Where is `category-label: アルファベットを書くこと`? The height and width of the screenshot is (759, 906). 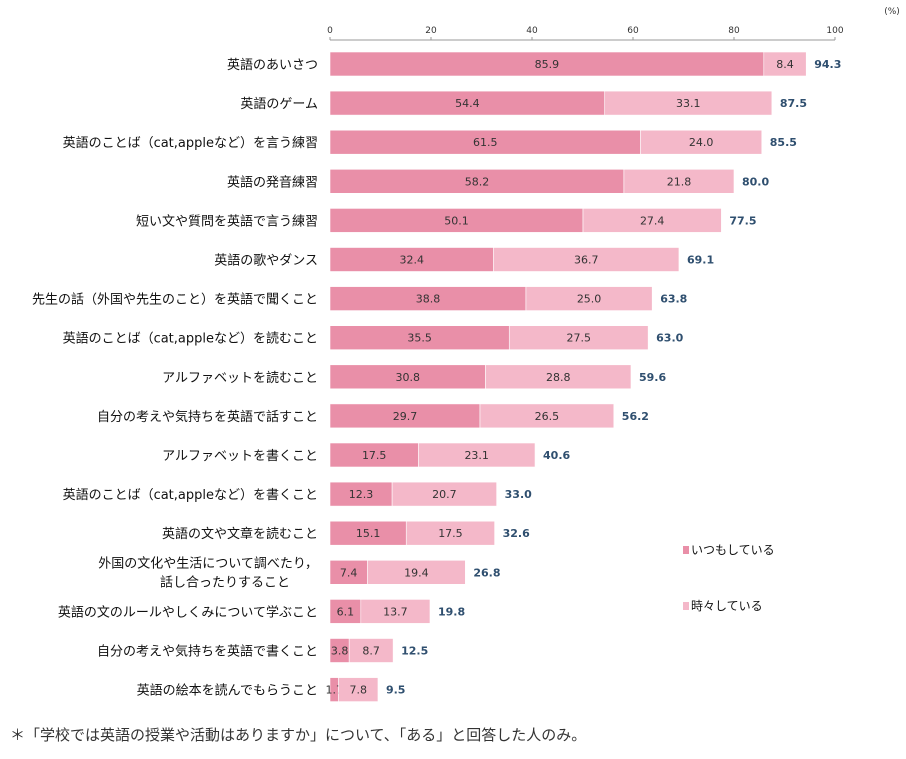
category-label: アルファベットを書くこと is located at coordinates (240, 456).